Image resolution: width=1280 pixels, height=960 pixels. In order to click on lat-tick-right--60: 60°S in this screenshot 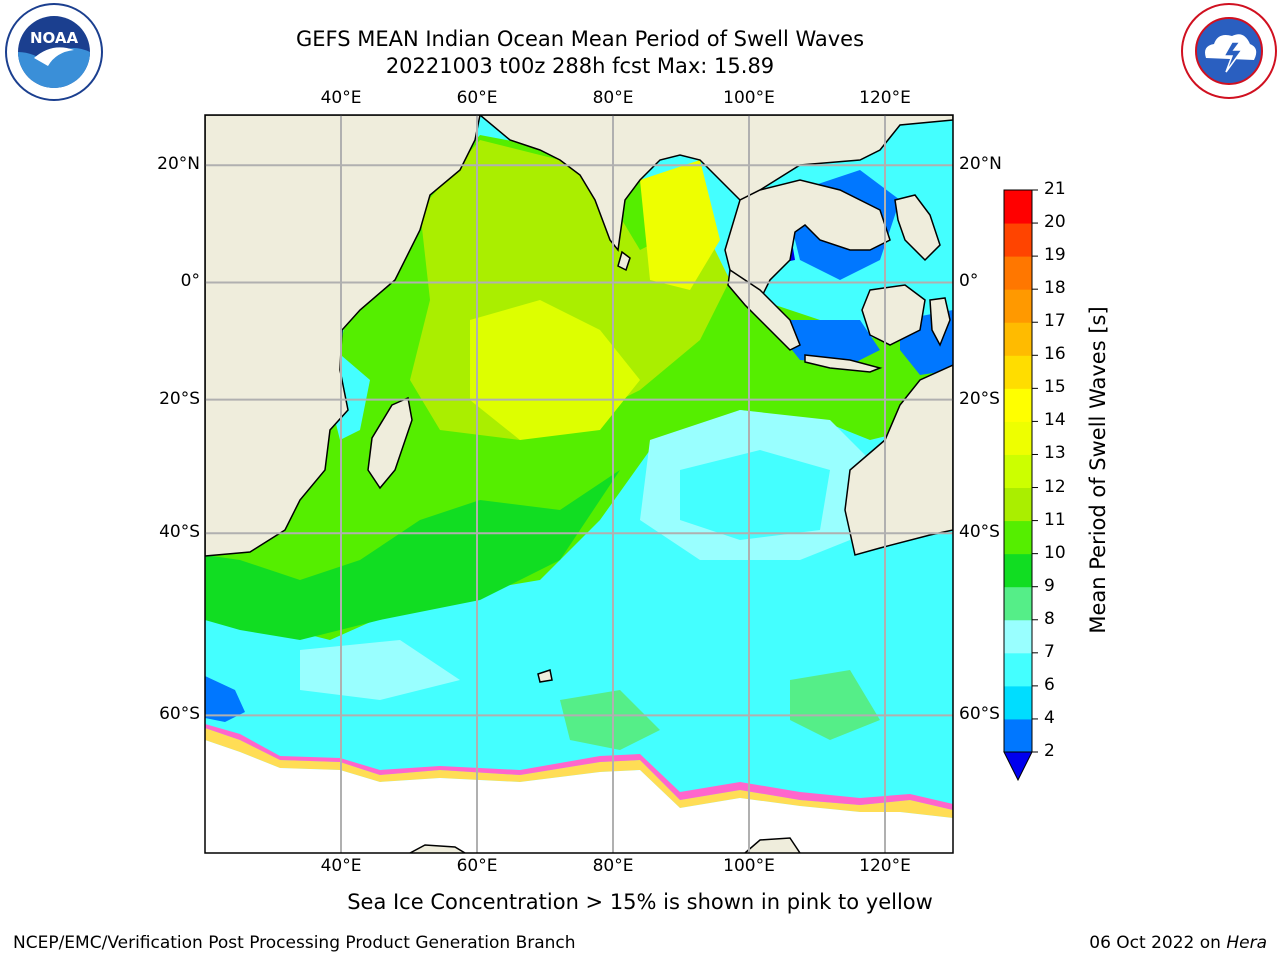, I will do `click(979, 714)`.